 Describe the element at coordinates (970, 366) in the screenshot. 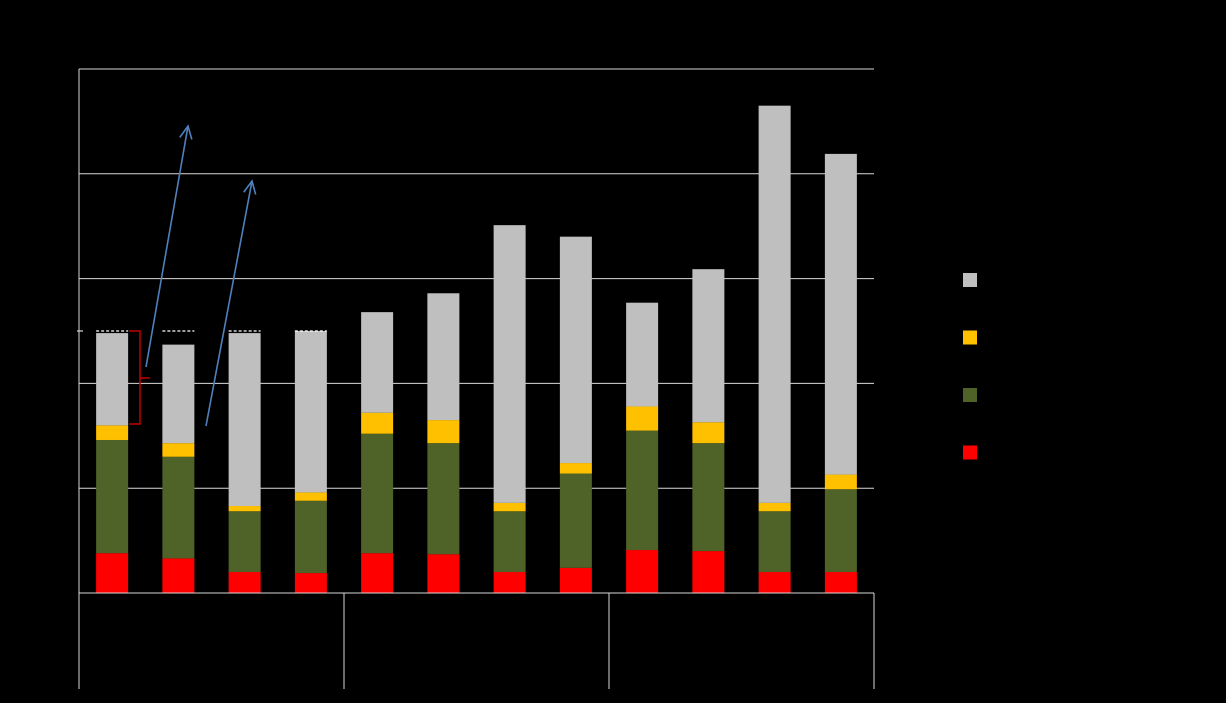

I see `legend` at that location.